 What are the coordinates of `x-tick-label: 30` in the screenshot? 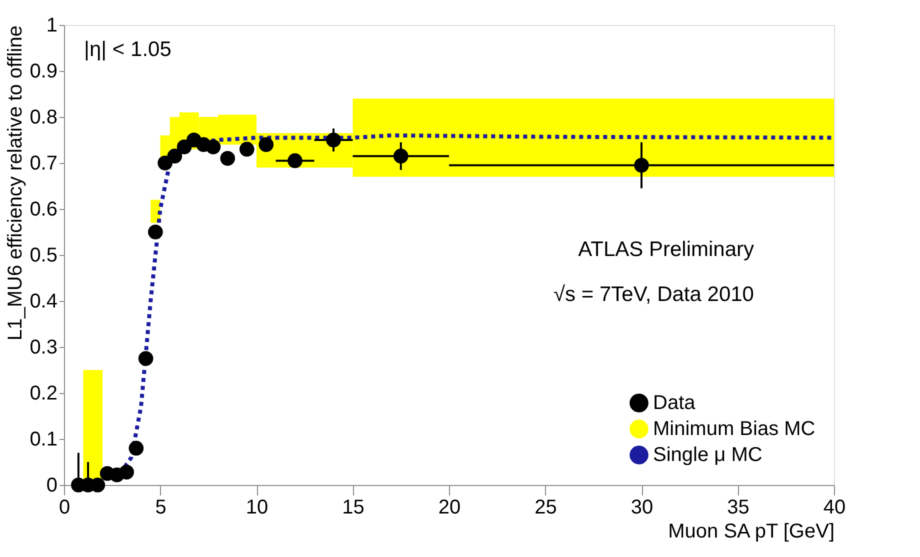 It's located at (642, 507).